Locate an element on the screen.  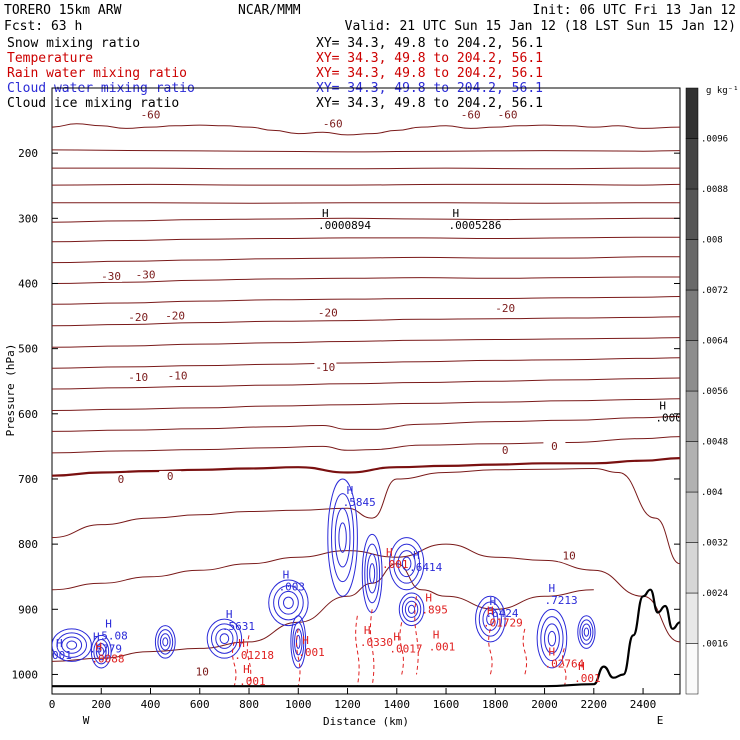
temperature-label-11: -10 is located at coordinates (178, 376).